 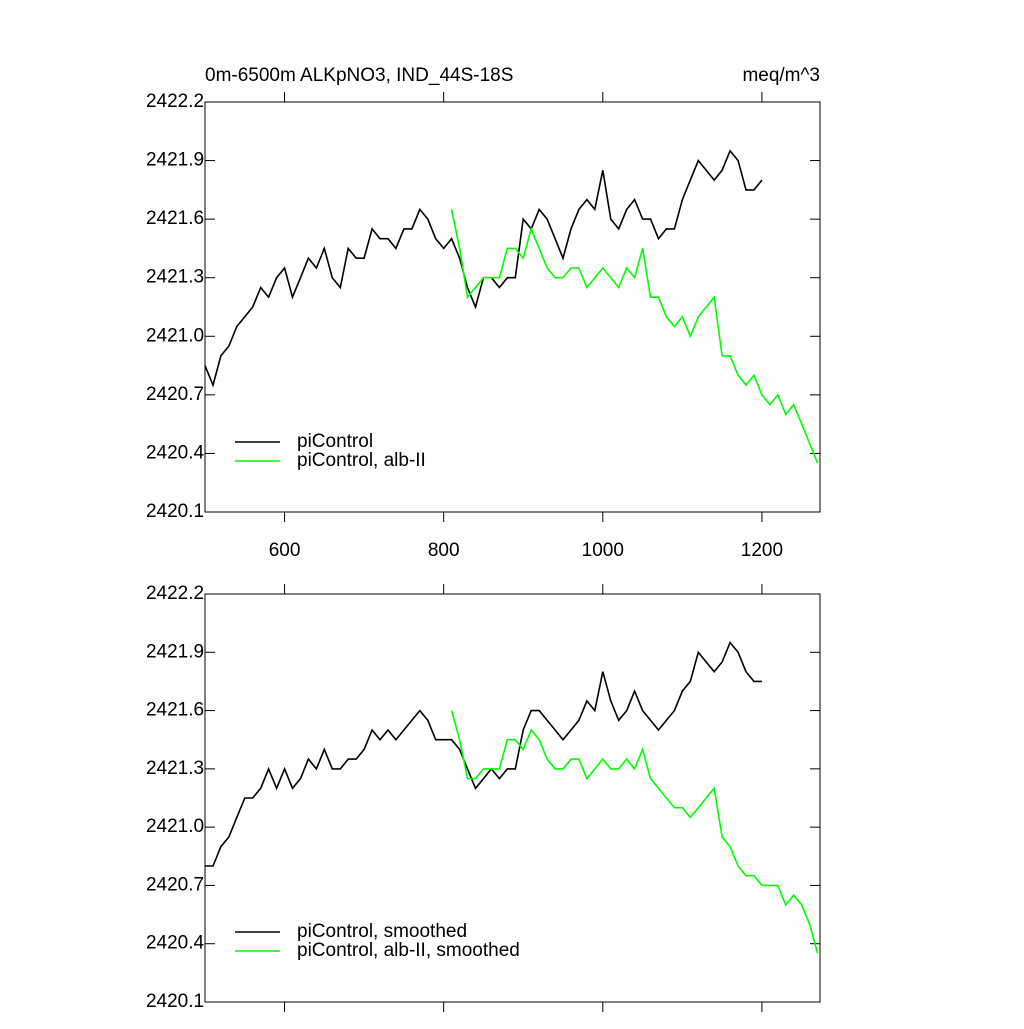 What do you see at coordinates (335, 441) in the screenshot?
I see `legend-label: piControl` at bounding box center [335, 441].